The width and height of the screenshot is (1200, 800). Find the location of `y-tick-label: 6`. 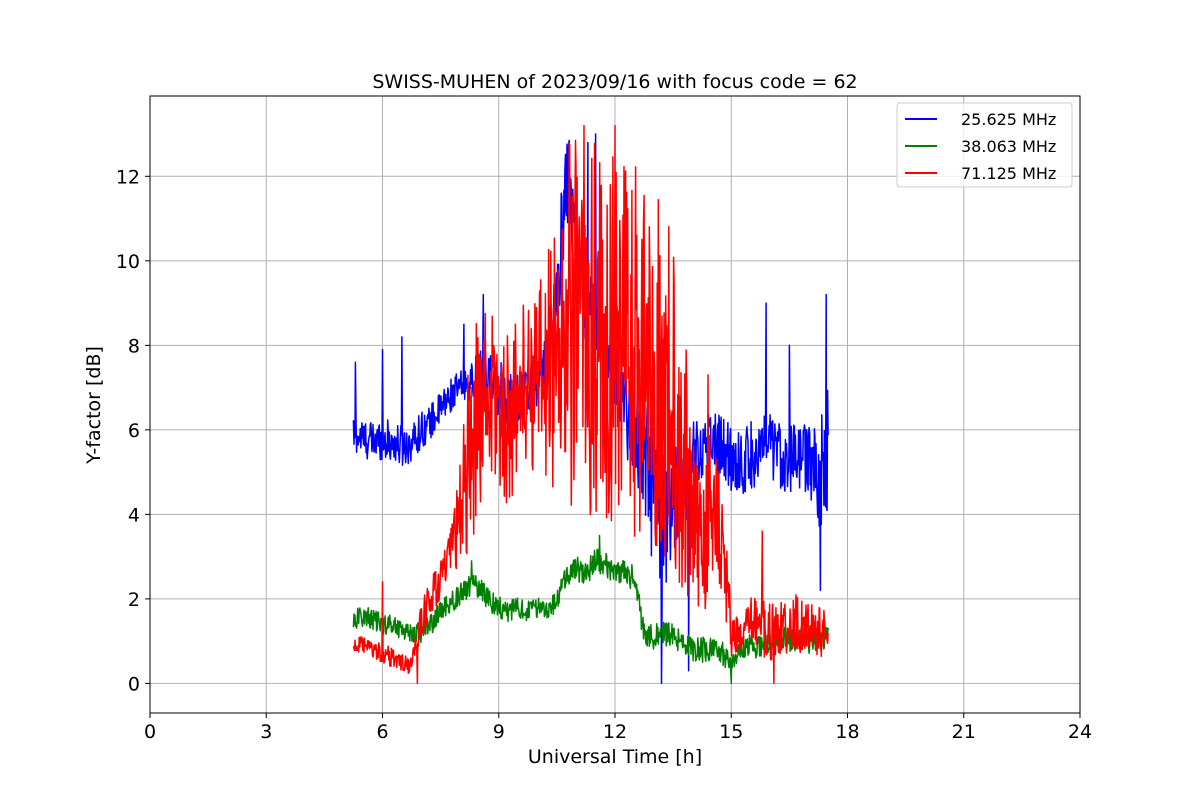

y-tick-label: 6 is located at coordinates (134, 431).